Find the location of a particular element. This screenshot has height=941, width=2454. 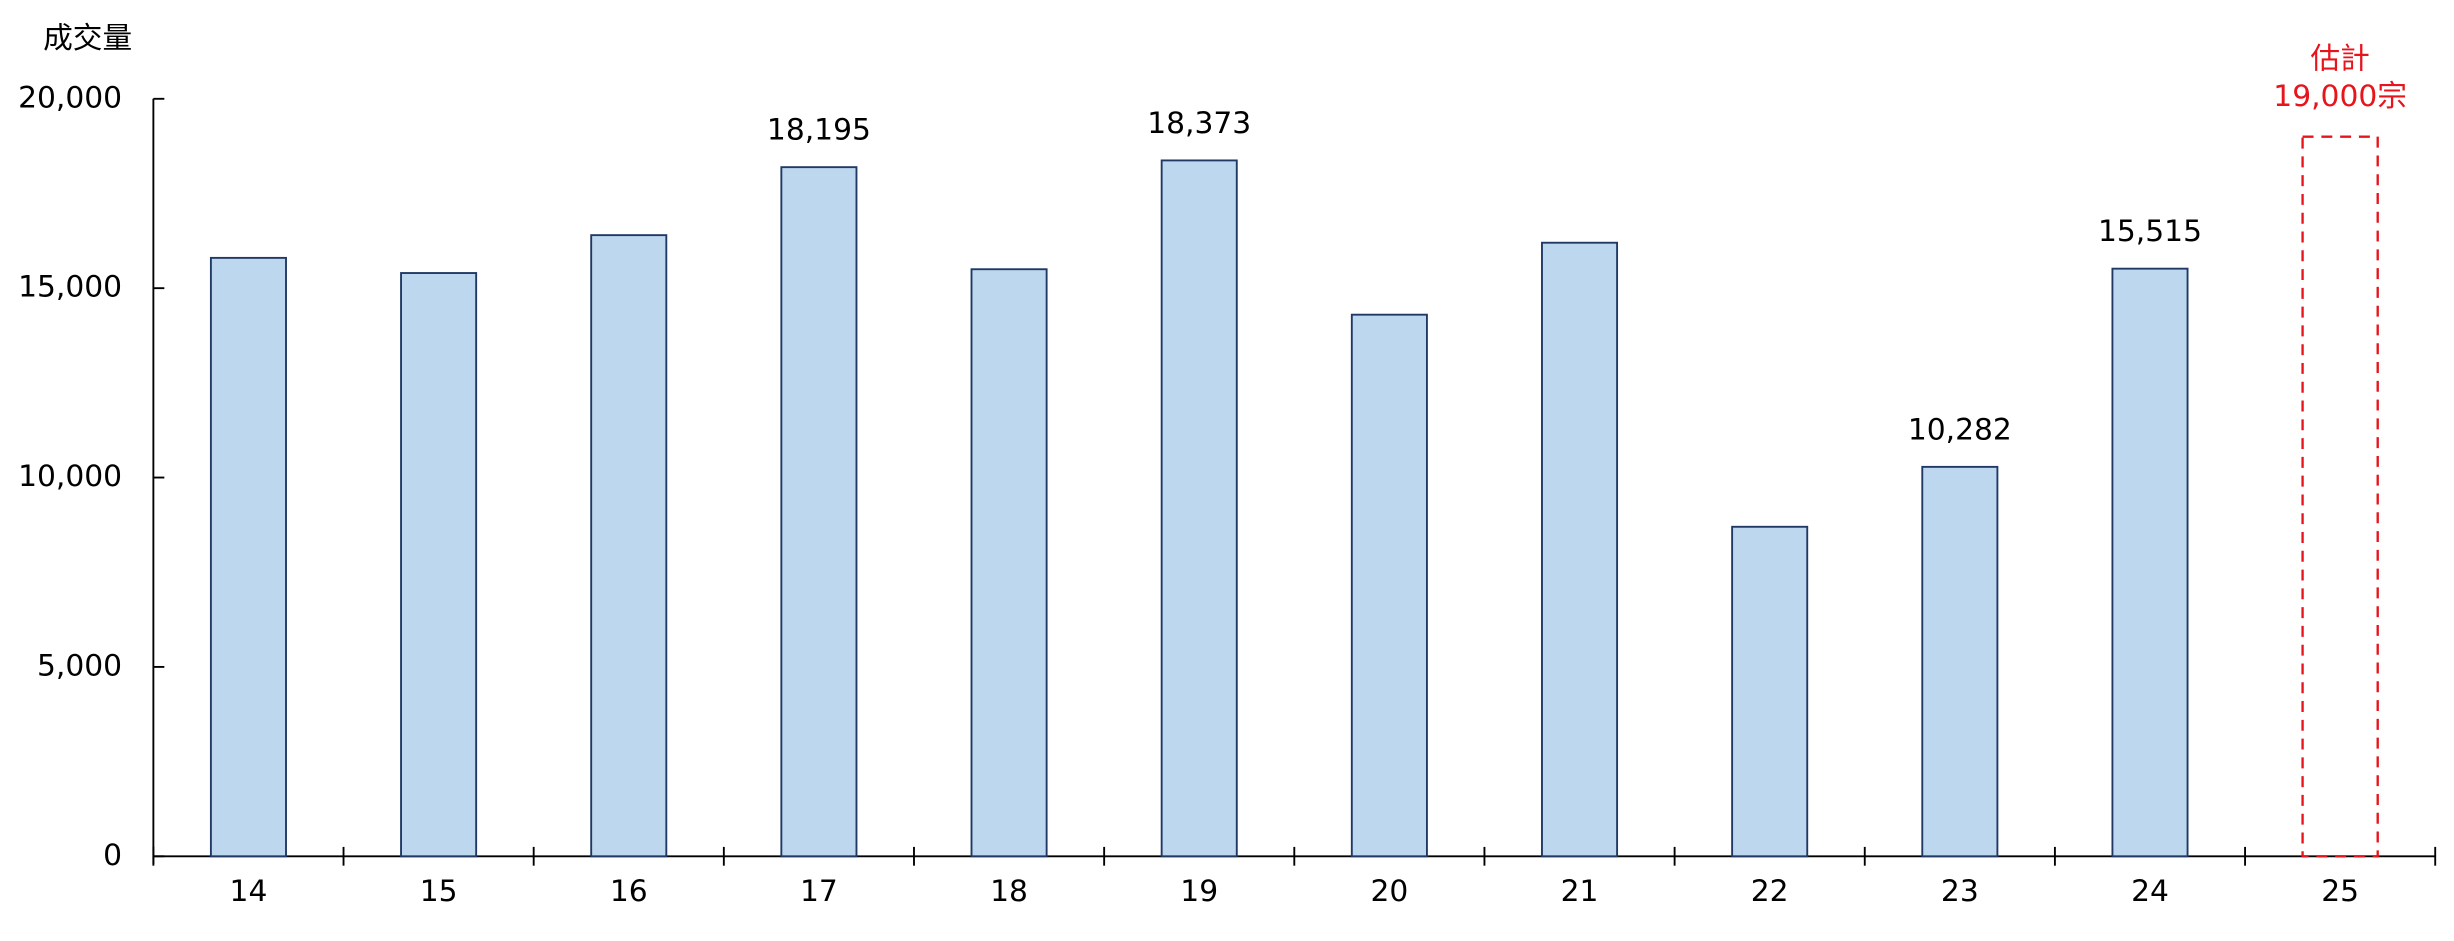

y-tick-label: 10,000 is located at coordinates (70, 476).